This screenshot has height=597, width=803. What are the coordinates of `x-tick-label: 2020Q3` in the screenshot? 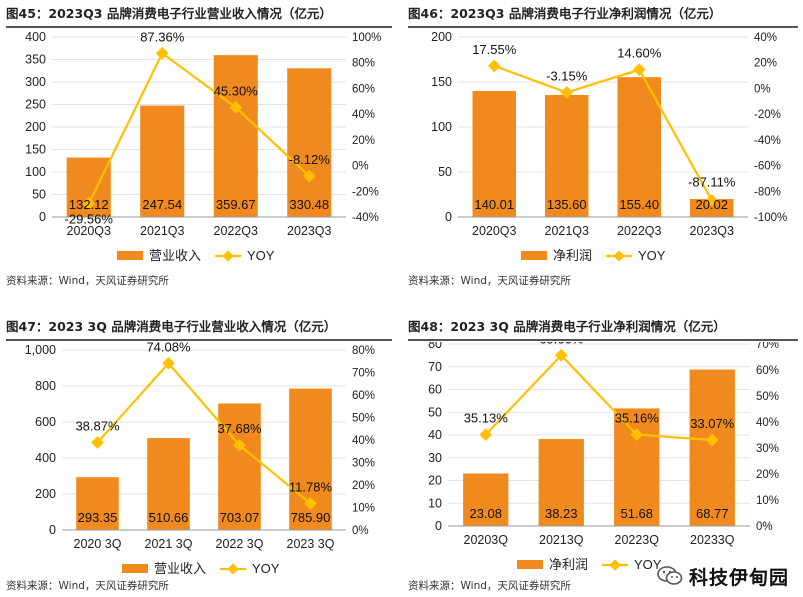 It's located at (89, 231).